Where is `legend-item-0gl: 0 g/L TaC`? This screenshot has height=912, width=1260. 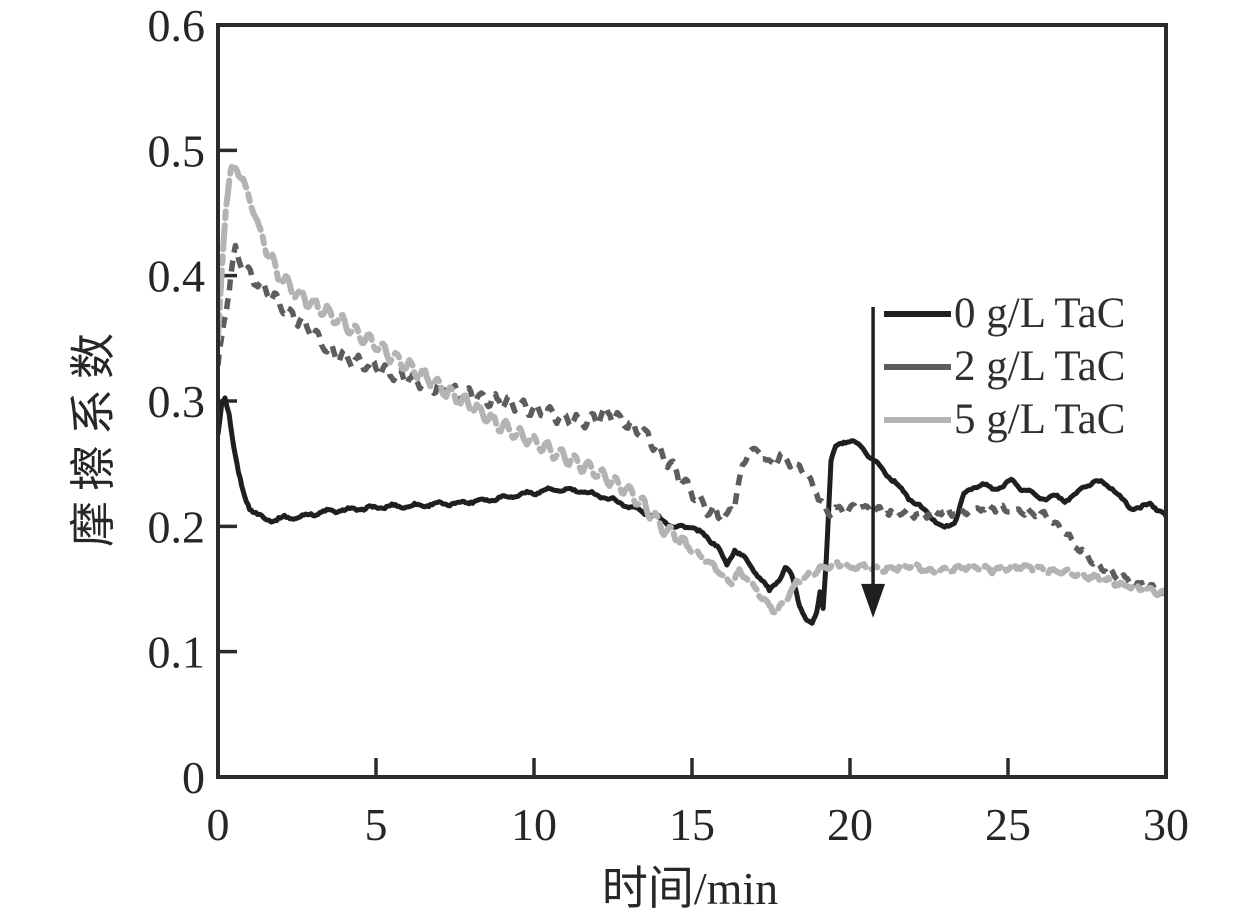 legend-item-0gl: 0 g/L TaC is located at coordinates (1004, 313).